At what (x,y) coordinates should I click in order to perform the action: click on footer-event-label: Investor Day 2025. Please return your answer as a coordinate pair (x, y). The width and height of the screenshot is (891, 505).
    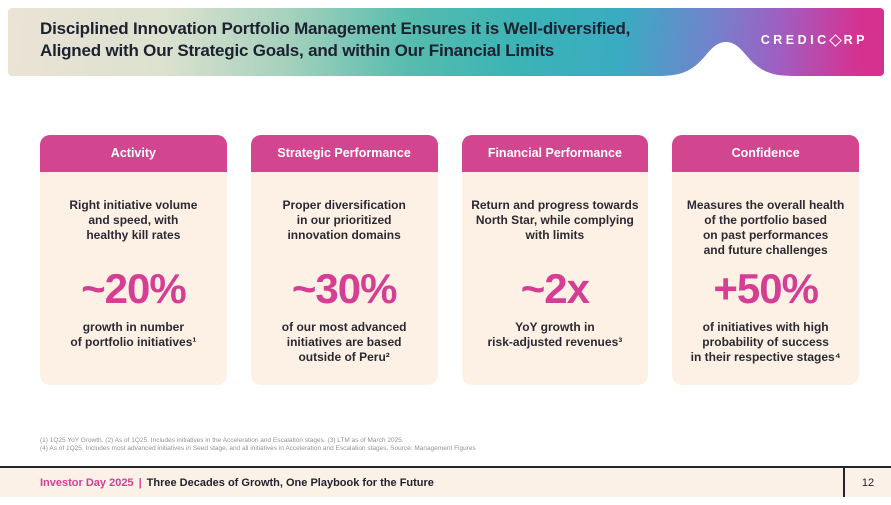
    Looking at the image, I should click on (87, 482).